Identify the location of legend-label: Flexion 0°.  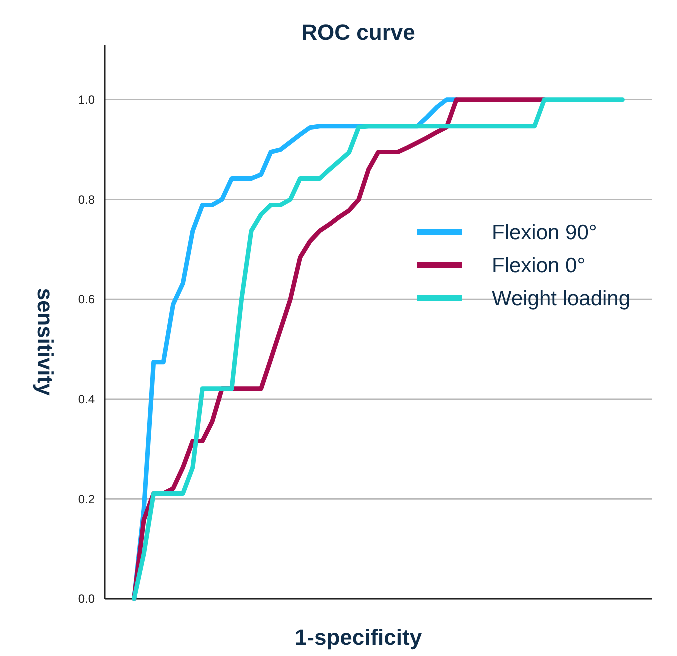
(539, 266).